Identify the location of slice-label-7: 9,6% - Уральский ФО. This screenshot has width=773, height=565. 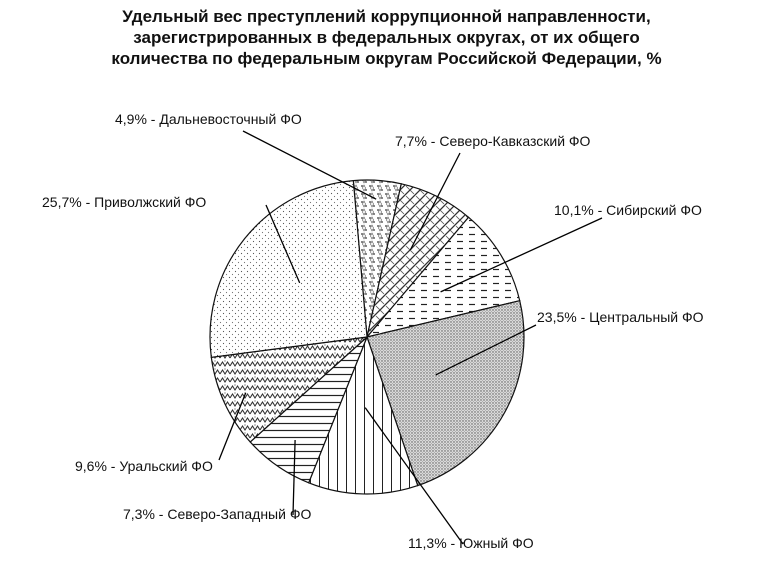
(144, 466).